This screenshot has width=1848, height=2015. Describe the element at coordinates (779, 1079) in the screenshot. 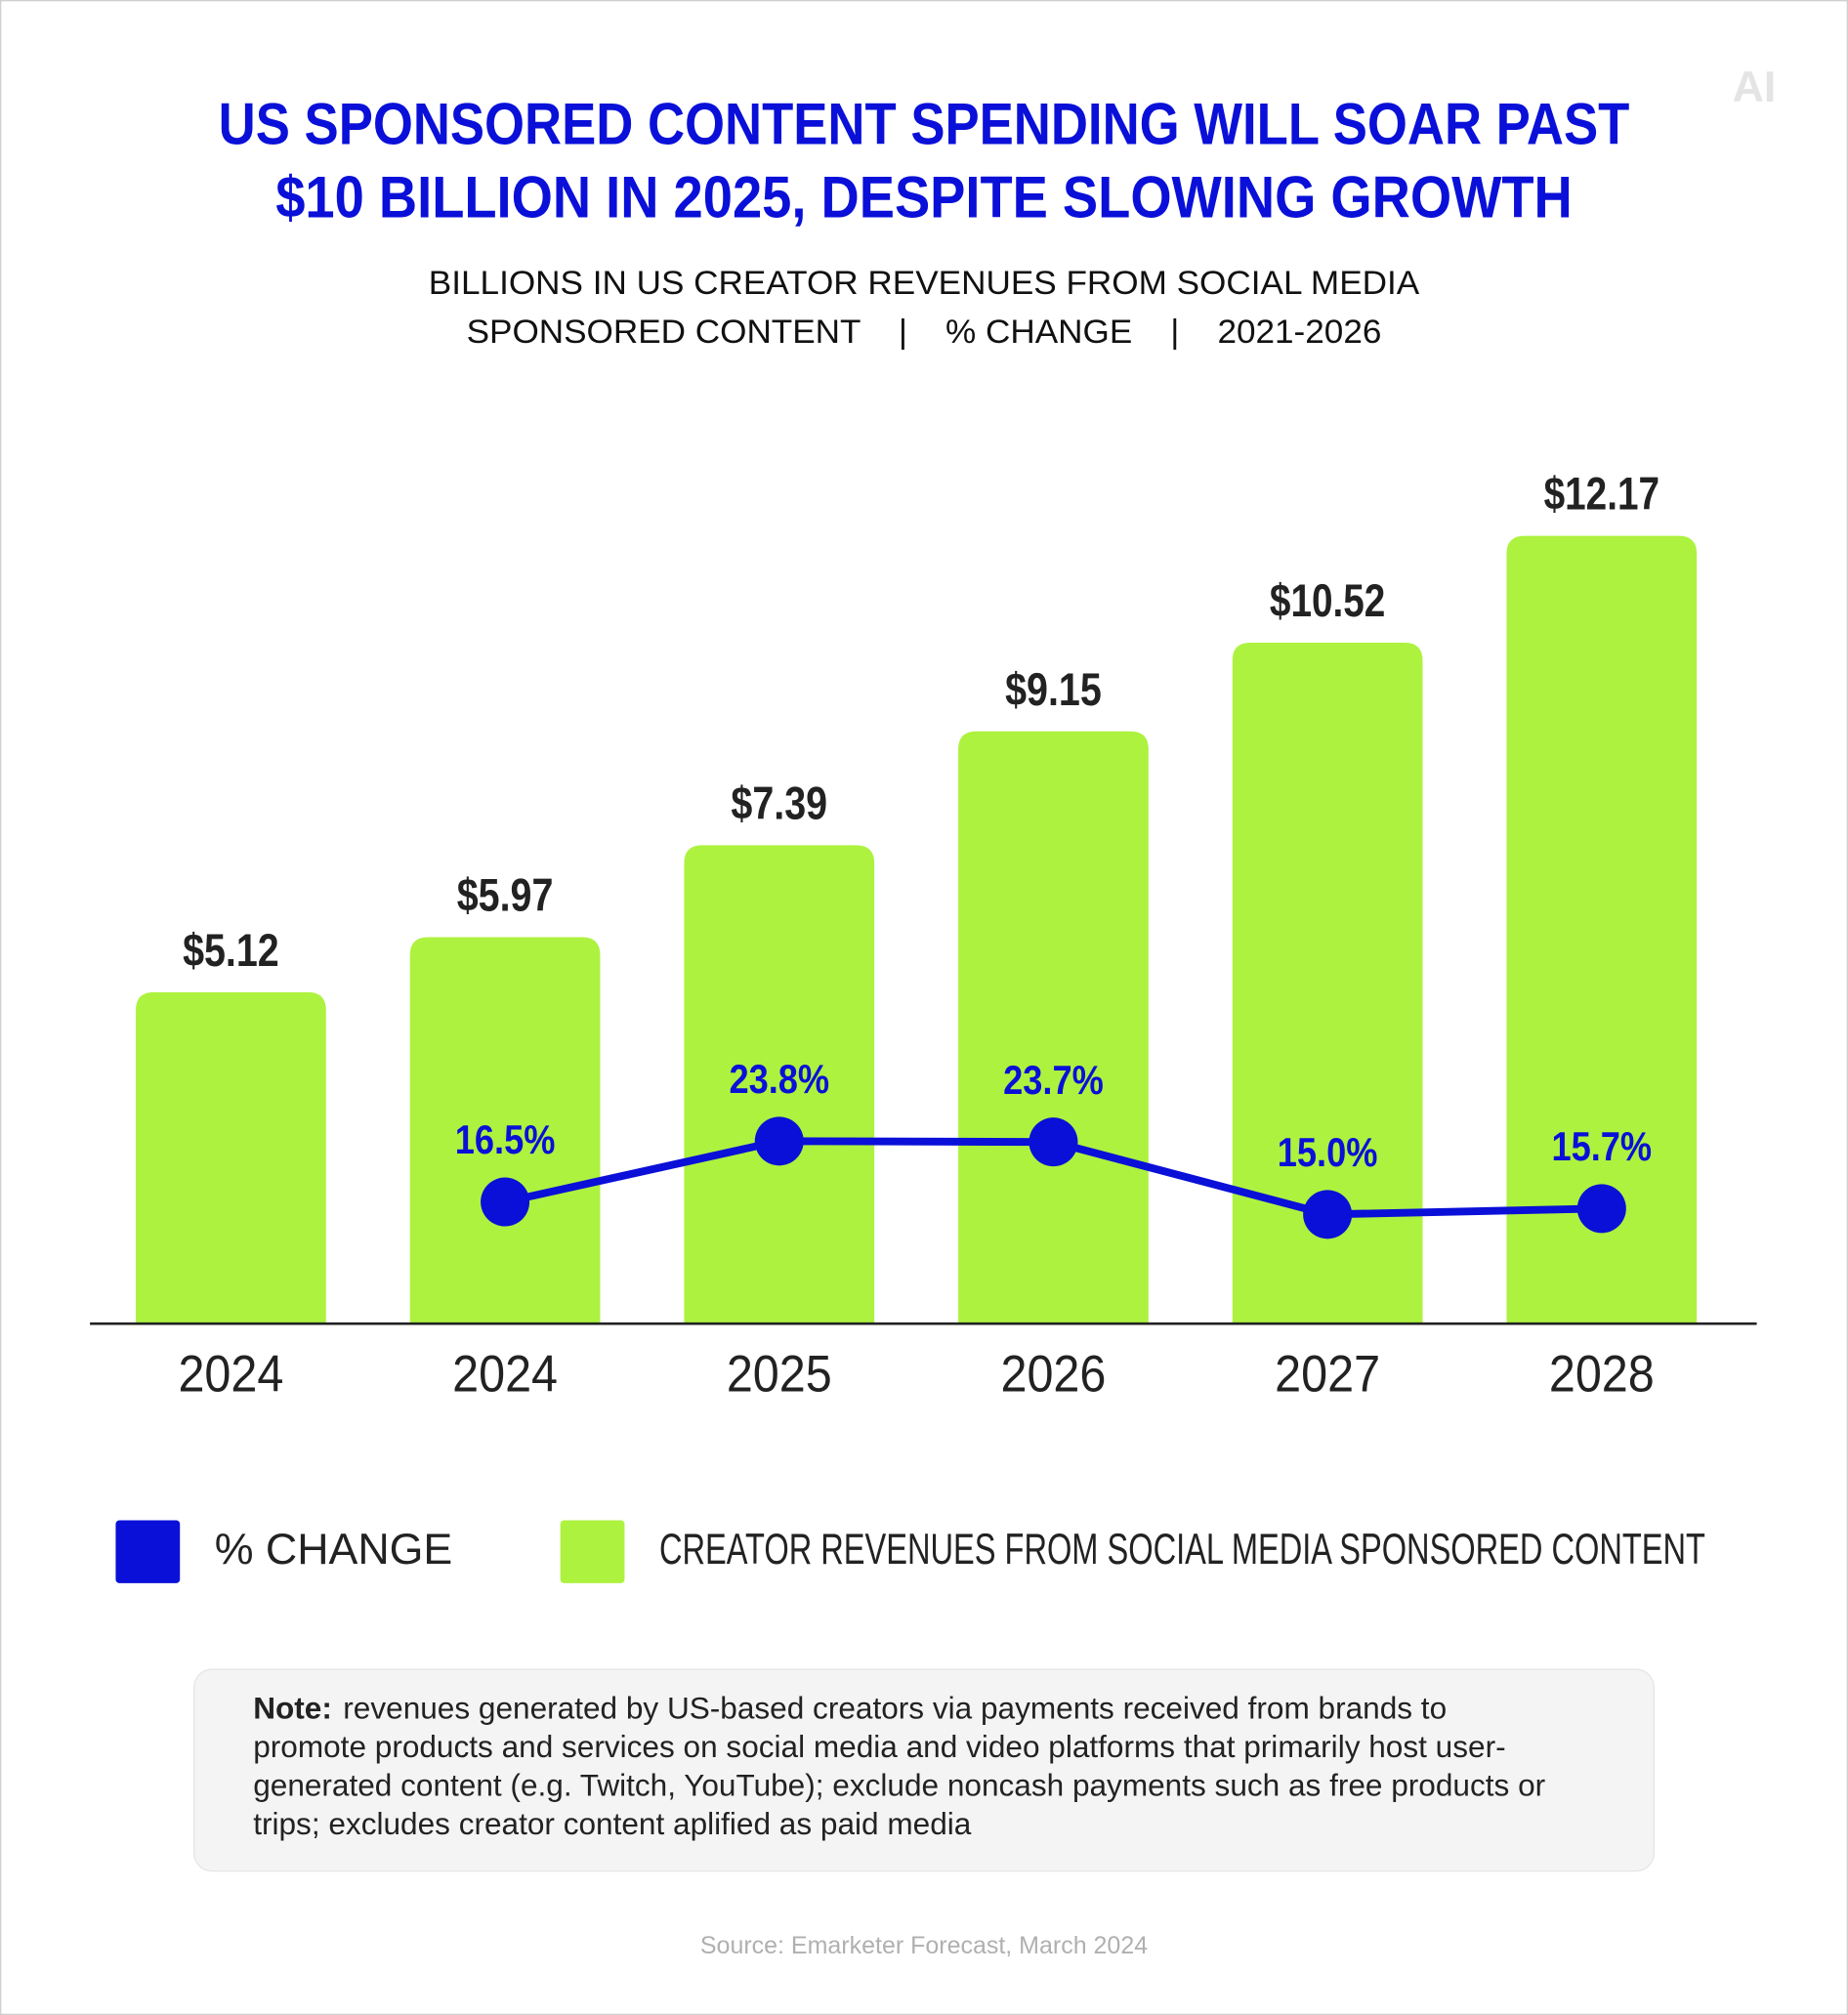

I see `data-label: 23.8%` at that location.